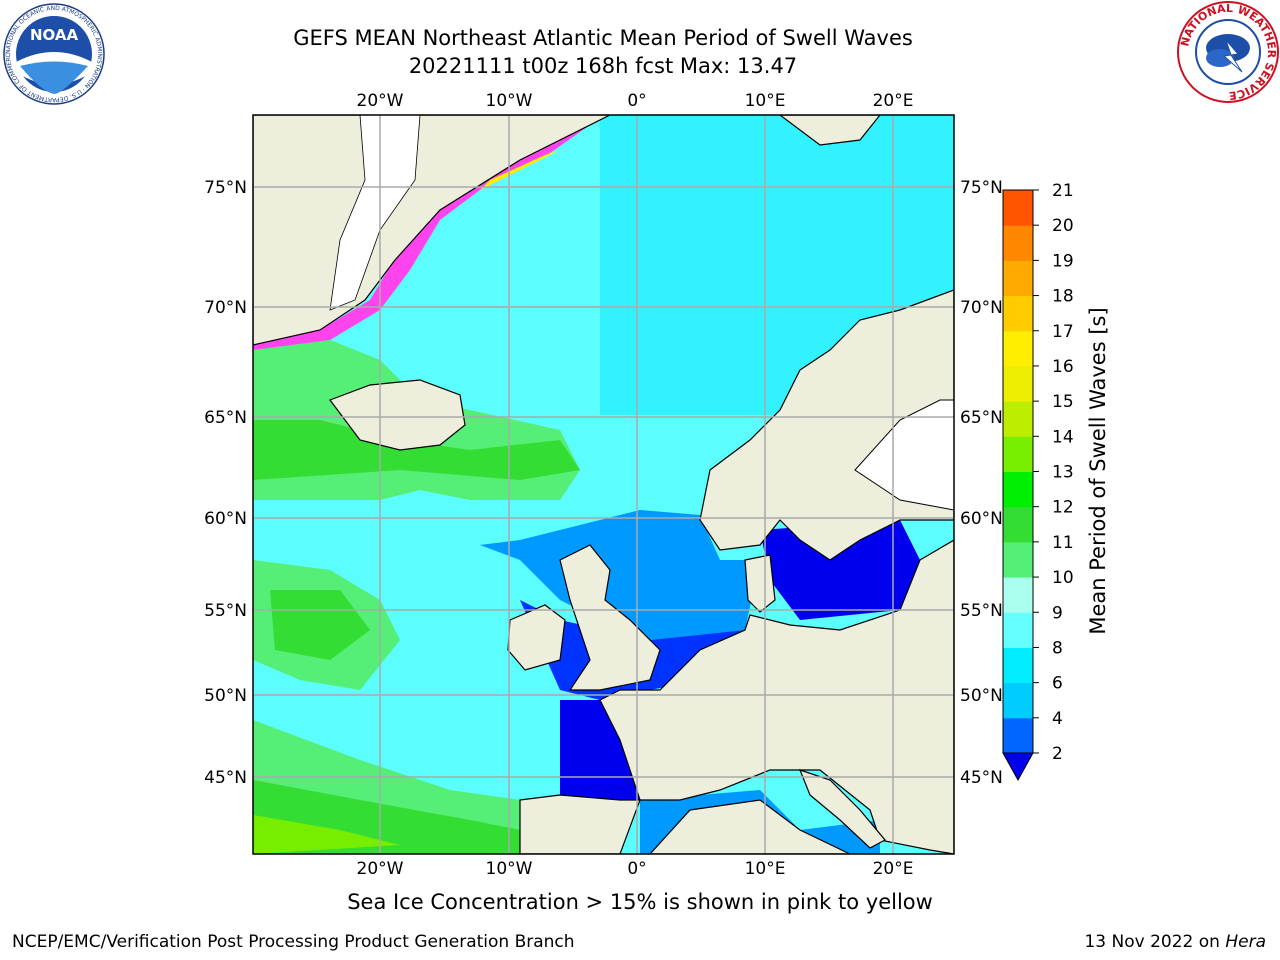 The width and height of the screenshot is (1280, 960). Describe the element at coordinates (1057, 684) in the screenshot. I see `colorbar-tick-label: 6` at that location.